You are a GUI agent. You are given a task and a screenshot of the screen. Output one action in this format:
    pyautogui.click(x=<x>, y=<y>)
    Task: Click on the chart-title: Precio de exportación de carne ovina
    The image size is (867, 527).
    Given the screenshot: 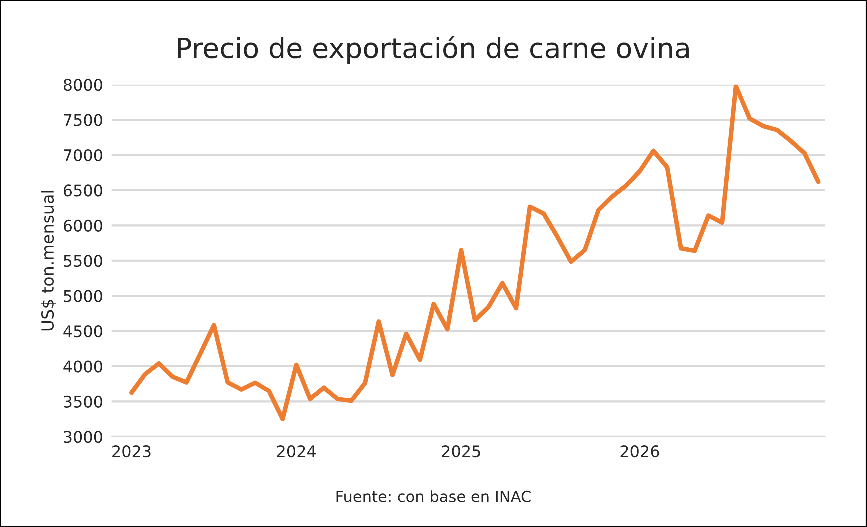 What is the action you would take?
    pyautogui.click(x=433, y=50)
    